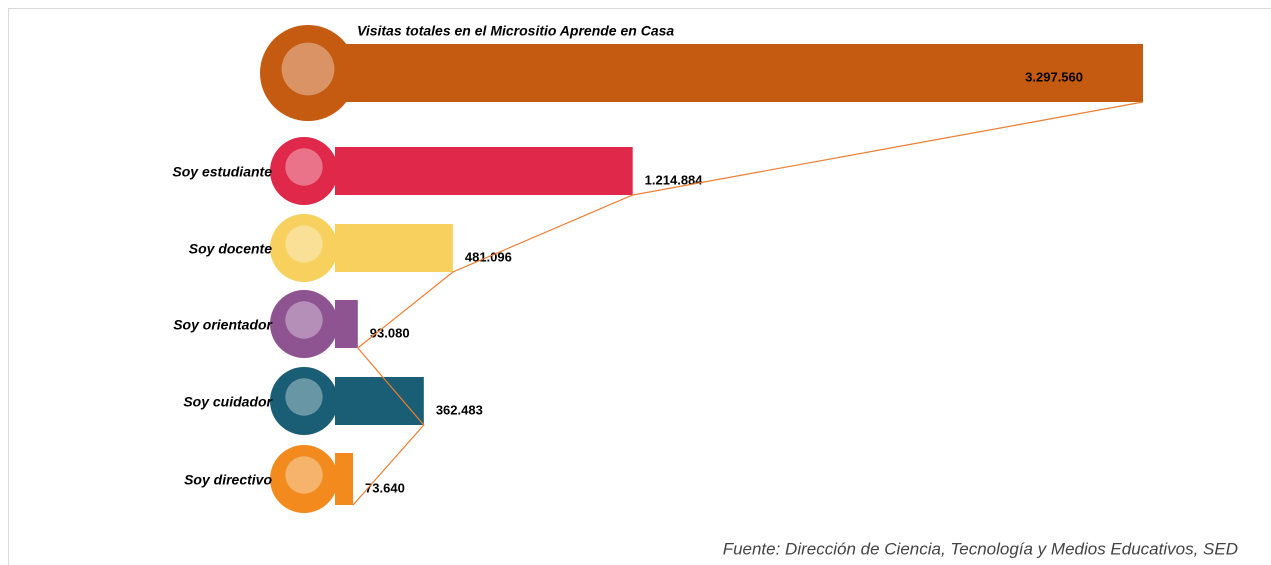 Image resolution: width=1271 pixels, height=565 pixels. I want to click on value-label: 3.297.560, so click(1054, 76).